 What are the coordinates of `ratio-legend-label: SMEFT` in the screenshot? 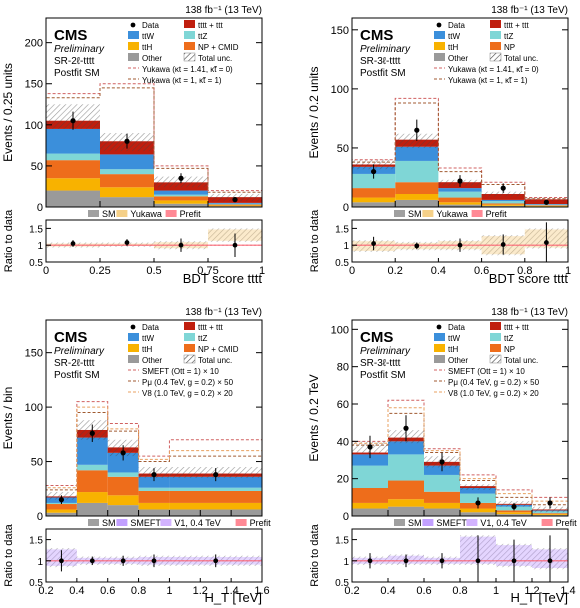 It's located at (145, 523).